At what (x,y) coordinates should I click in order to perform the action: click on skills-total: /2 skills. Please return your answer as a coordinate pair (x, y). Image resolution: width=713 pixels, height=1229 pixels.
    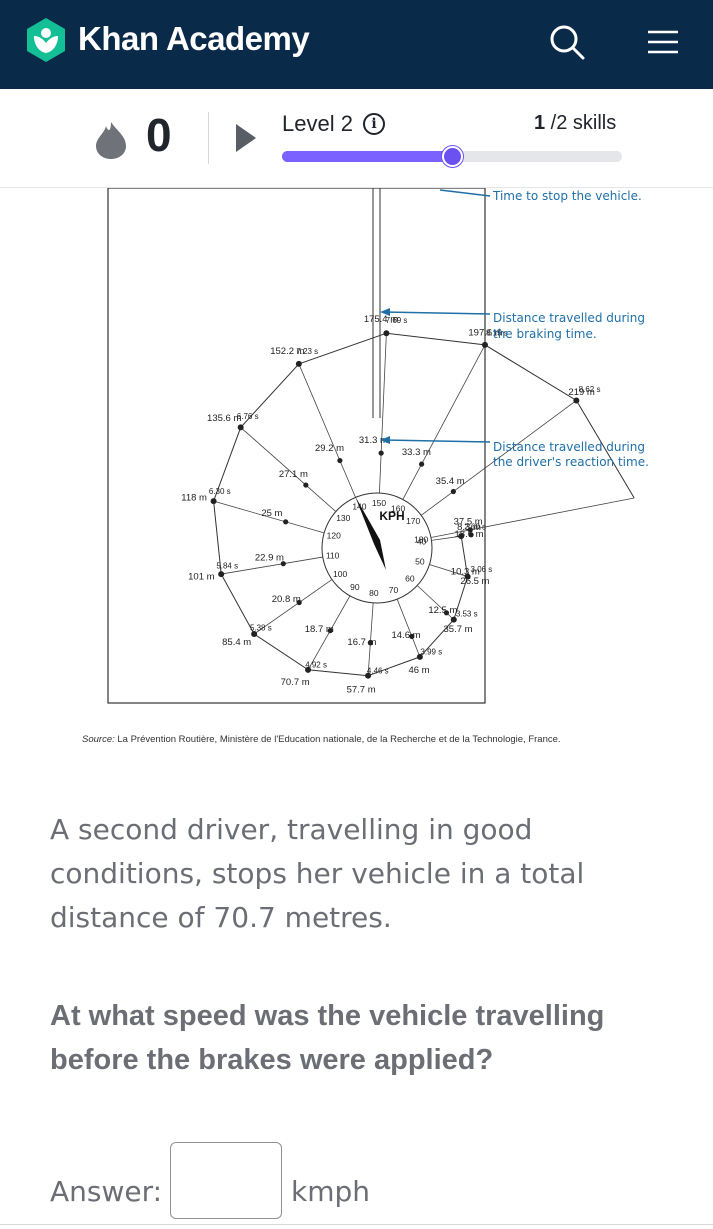
    Looking at the image, I should click on (581, 123).